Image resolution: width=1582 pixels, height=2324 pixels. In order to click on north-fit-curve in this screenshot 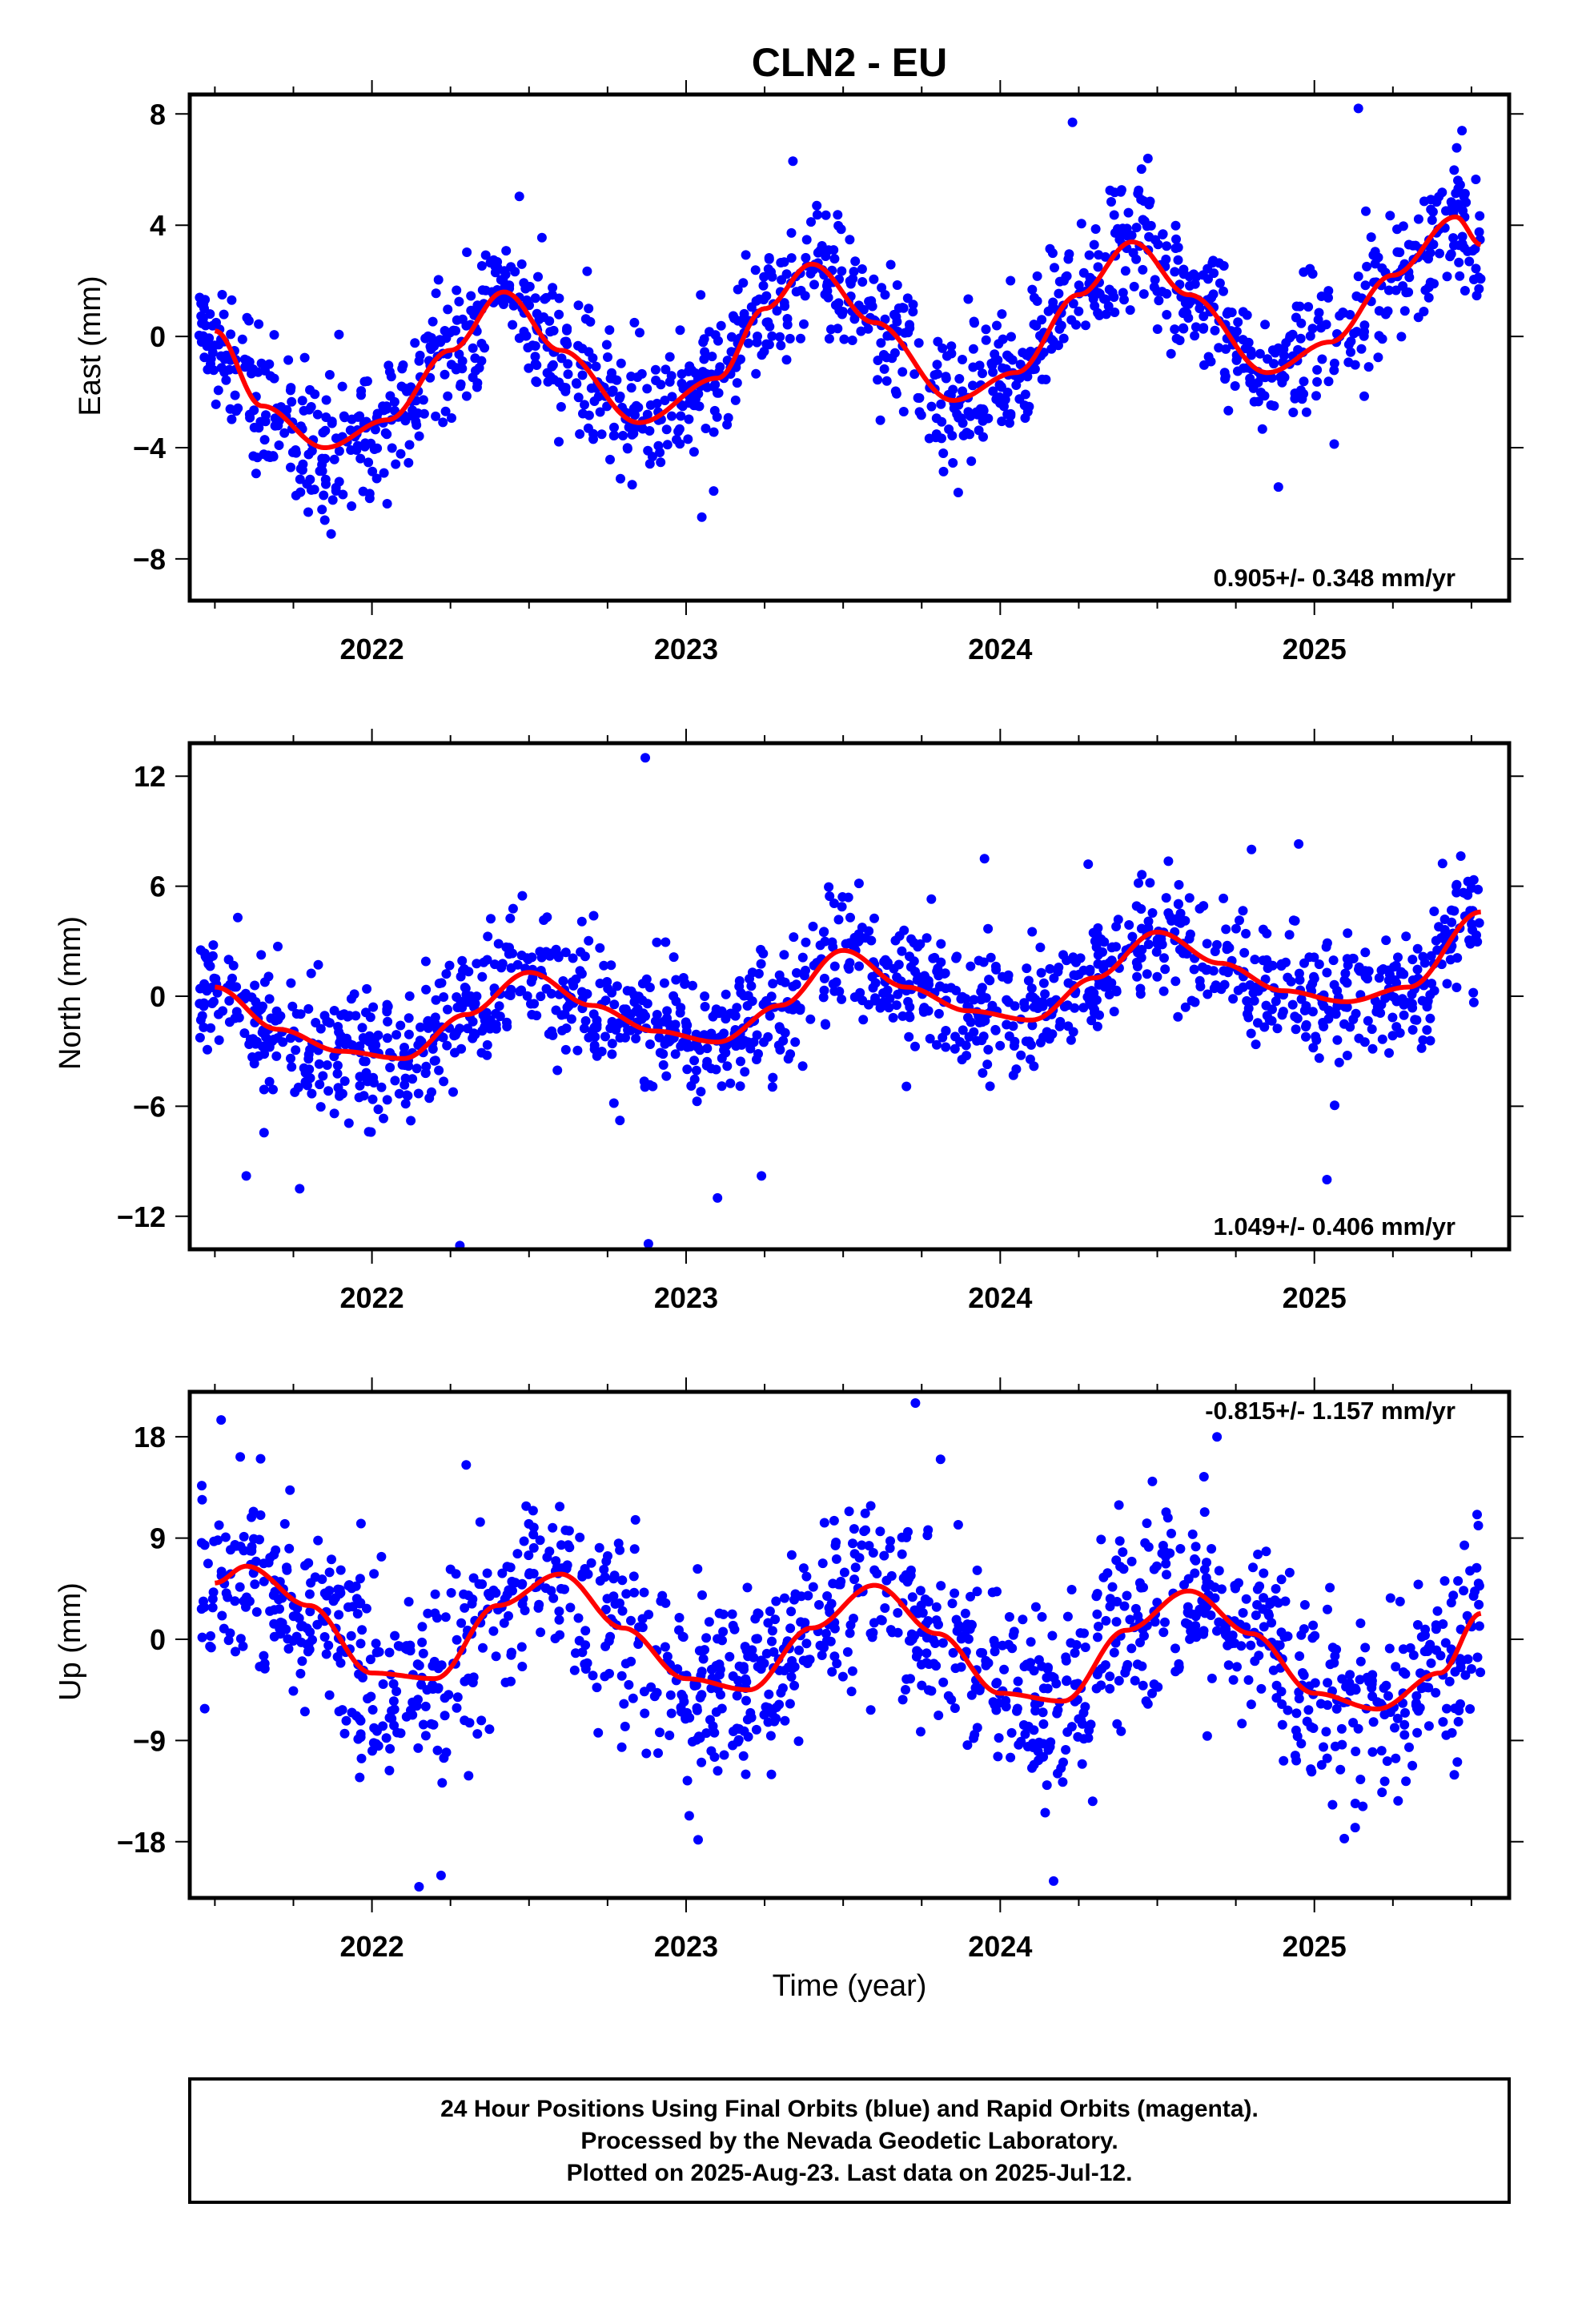, I will do `click(848, 985)`.